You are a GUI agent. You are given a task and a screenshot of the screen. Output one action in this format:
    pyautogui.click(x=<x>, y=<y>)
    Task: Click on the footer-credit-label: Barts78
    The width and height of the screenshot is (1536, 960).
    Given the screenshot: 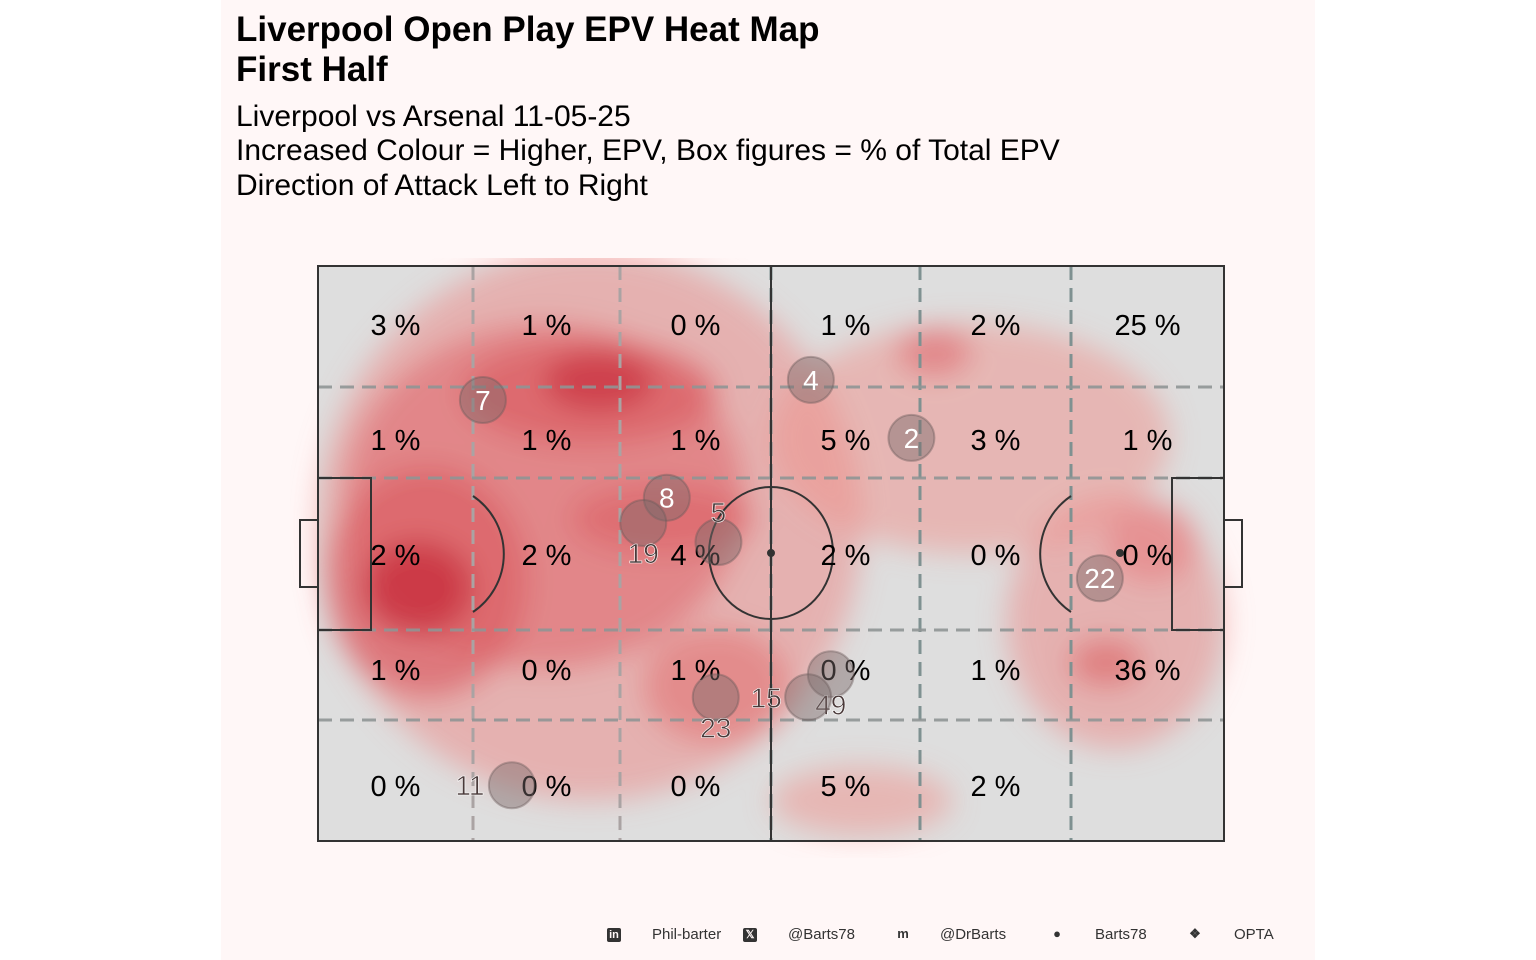 What is the action you would take?
    pyautogui.click(x=1121, y=934)
    